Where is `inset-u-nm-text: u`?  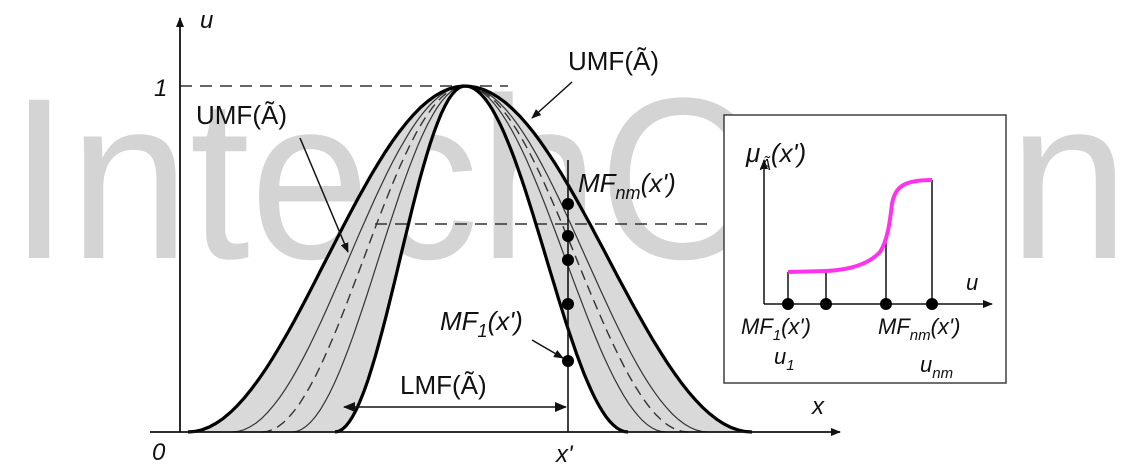 inset-u-nm-text: u is located at coordinates (926, 364).